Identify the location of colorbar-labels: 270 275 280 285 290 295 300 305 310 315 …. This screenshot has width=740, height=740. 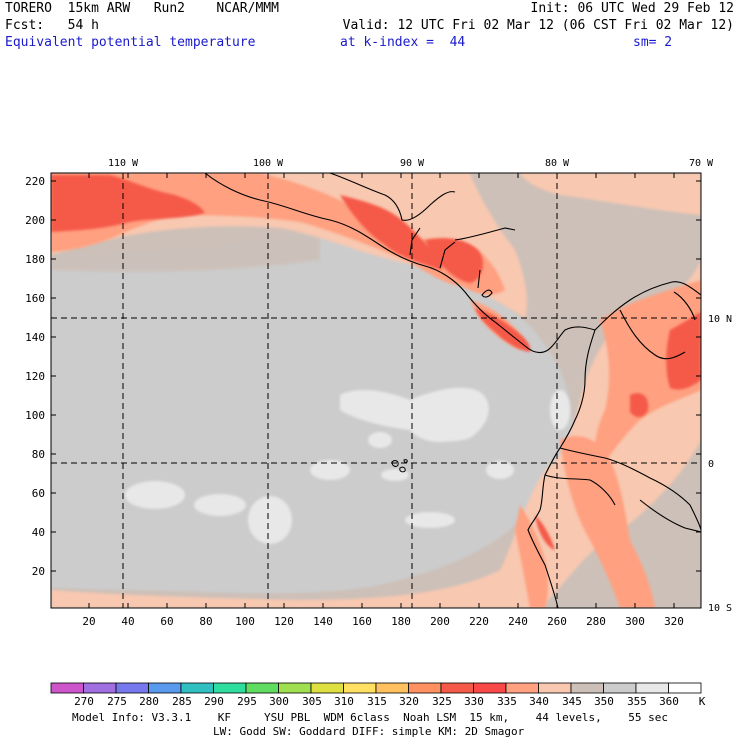
(390, 701).